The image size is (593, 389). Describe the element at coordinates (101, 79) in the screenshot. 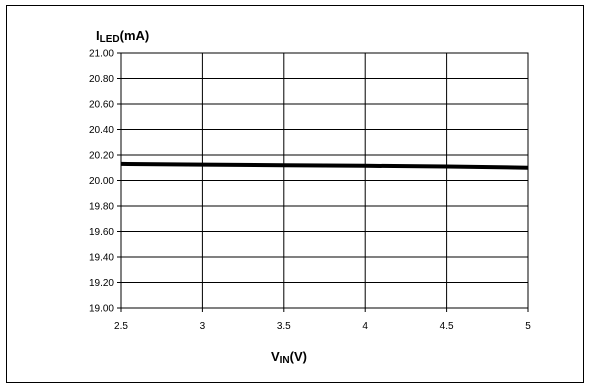

I see `y-tick-label: 20.80` at that location.